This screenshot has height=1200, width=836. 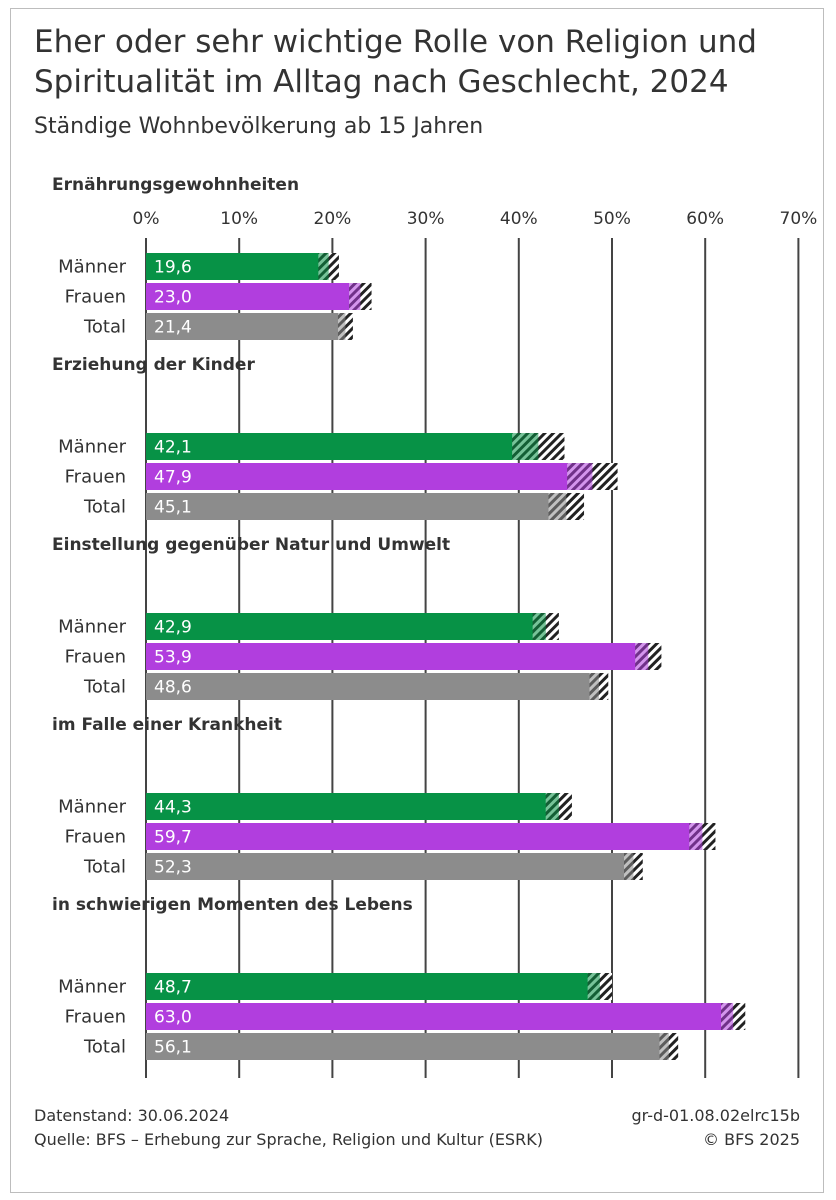 I want to click on x-tick-label: 30%, so click(x=426, y=219).